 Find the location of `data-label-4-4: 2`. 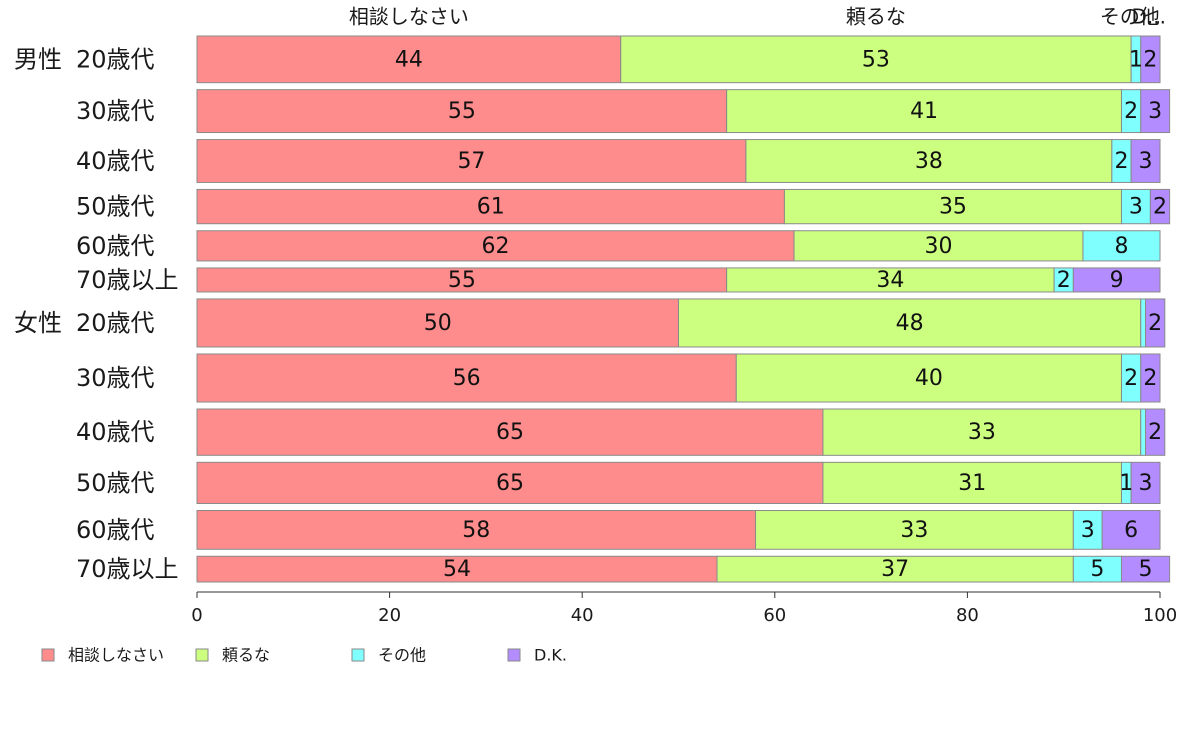

data-label-4-4: 2 is located at coordinates (1160, 207).